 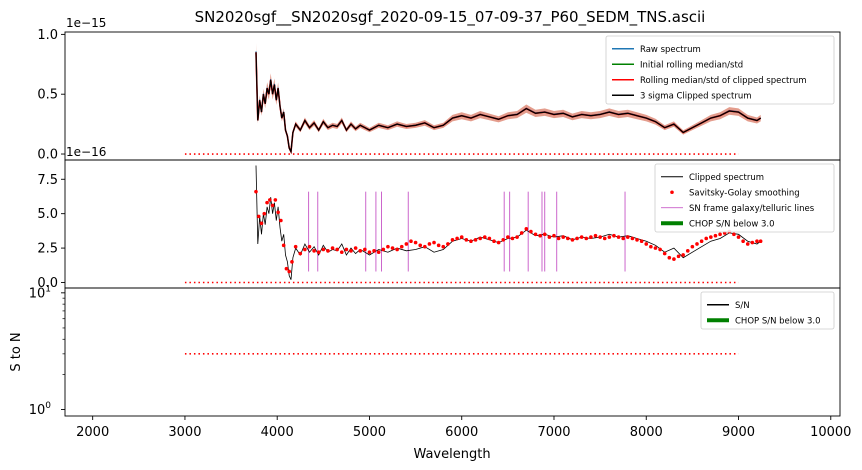 I want to click on bottom-y-ticks: 10⁰ 10¹, so click(x=47, y=351).